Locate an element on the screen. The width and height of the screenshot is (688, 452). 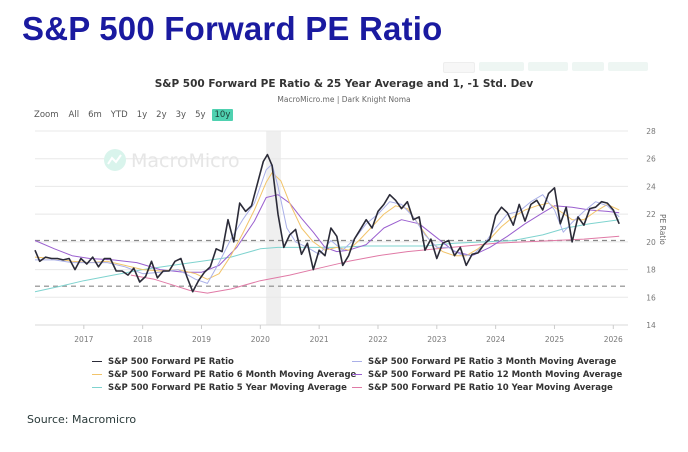
x-tick-label: 2026 is located at coordinates (613, 339).